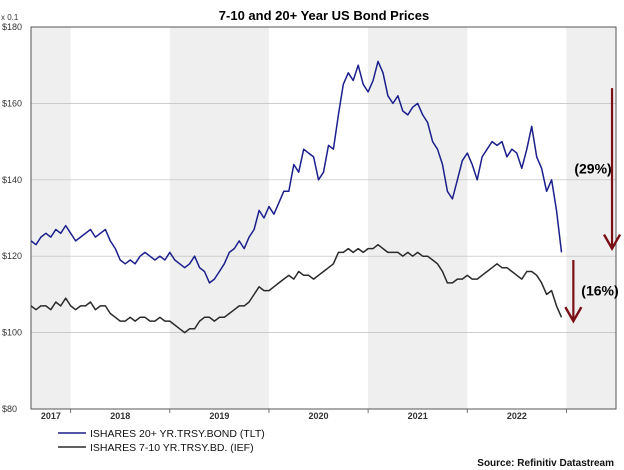 The height and width of the screenshot is (470, 624). I want to click on decline-arrows, so click(593, 206).